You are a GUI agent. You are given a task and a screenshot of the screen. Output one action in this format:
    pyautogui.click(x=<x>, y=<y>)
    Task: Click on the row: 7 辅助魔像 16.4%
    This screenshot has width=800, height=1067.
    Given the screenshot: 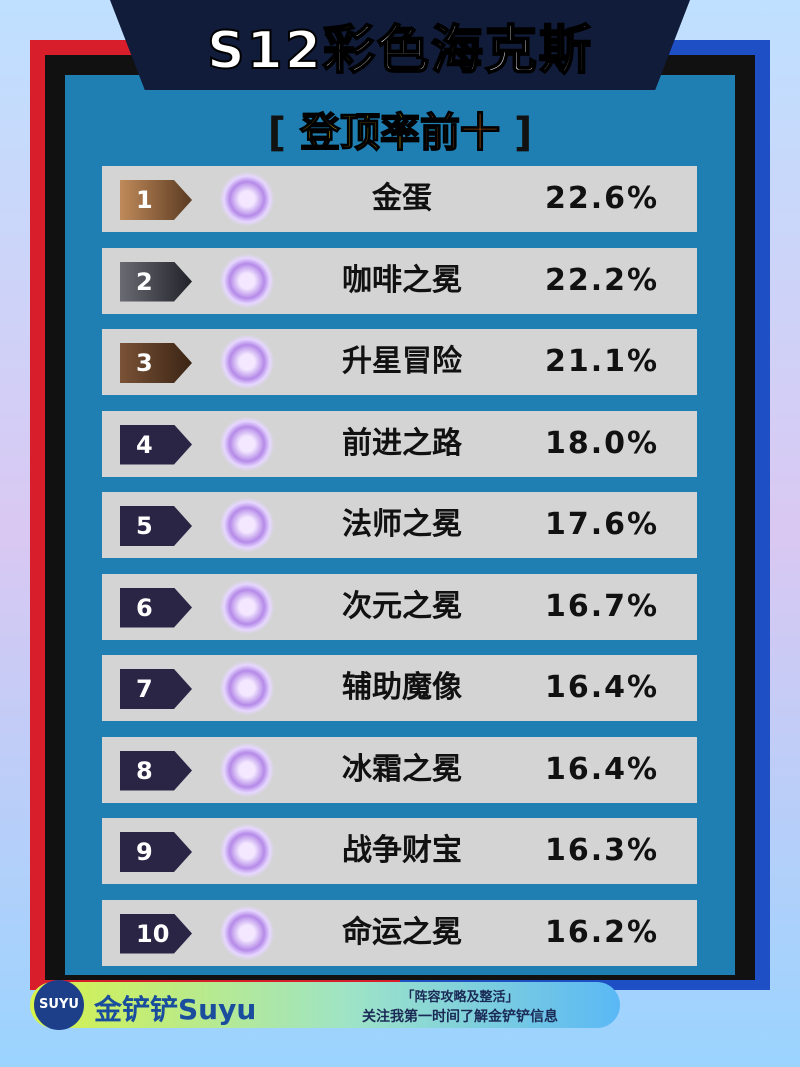 What is the action you would take?
    pyautogui.click(x=399, y=688)
    